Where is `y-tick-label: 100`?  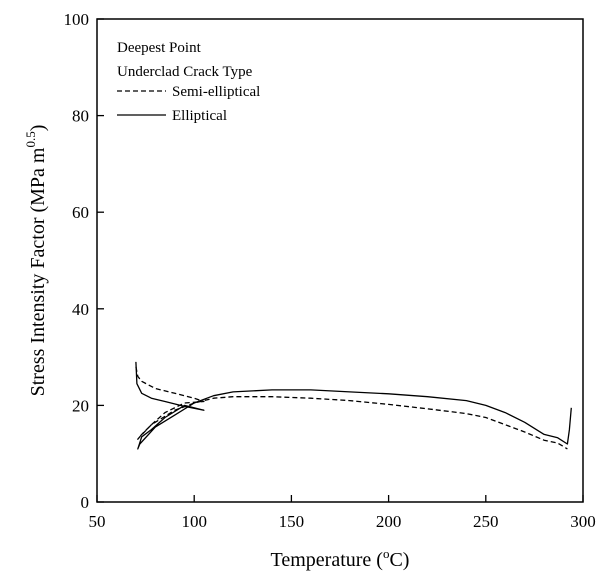 y-tick-label: 100 is located at coordinates (77, 19).